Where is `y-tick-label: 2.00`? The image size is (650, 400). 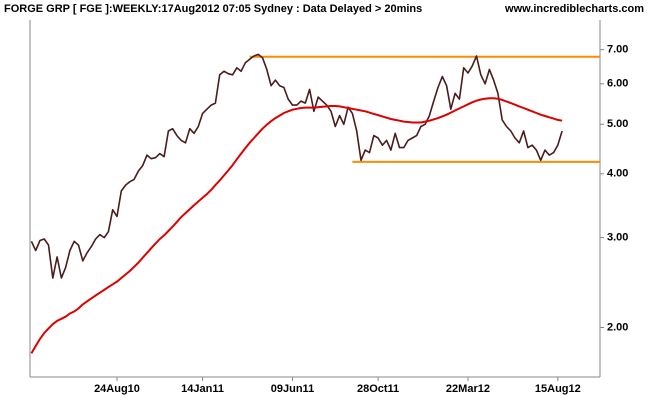 y-tick-label: 2.00 is located at coordinates (617, 327).